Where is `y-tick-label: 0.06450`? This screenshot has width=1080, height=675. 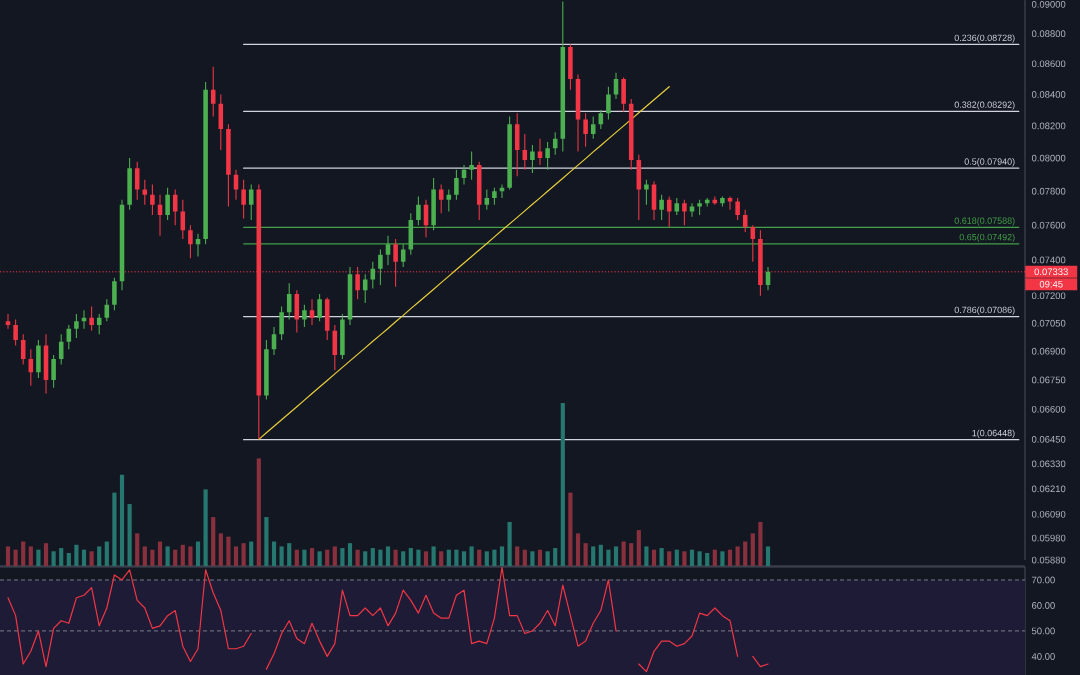
y-tick-label: 0.06450 is located at coordinates (1048, 439).